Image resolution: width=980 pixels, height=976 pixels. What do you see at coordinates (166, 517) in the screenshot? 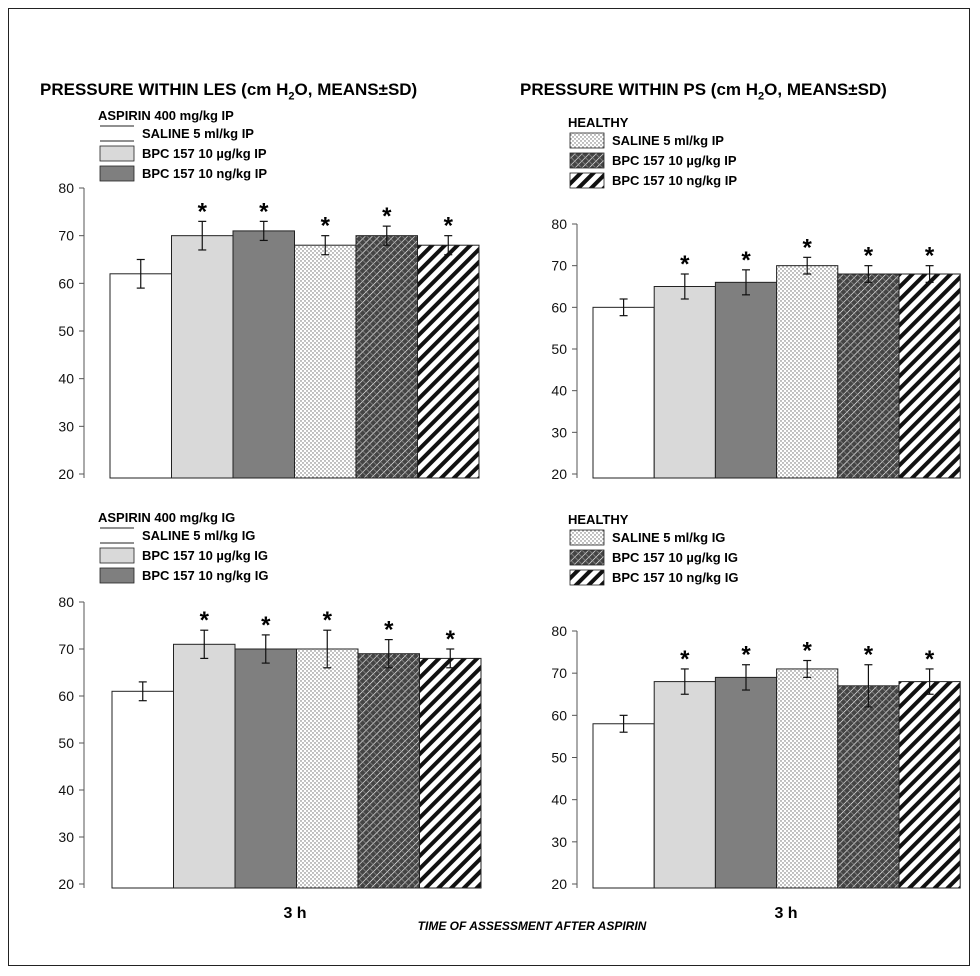
I see `legend-header: ASPIRIN 400 mg/kg IG` at bounding box center [166, 517].